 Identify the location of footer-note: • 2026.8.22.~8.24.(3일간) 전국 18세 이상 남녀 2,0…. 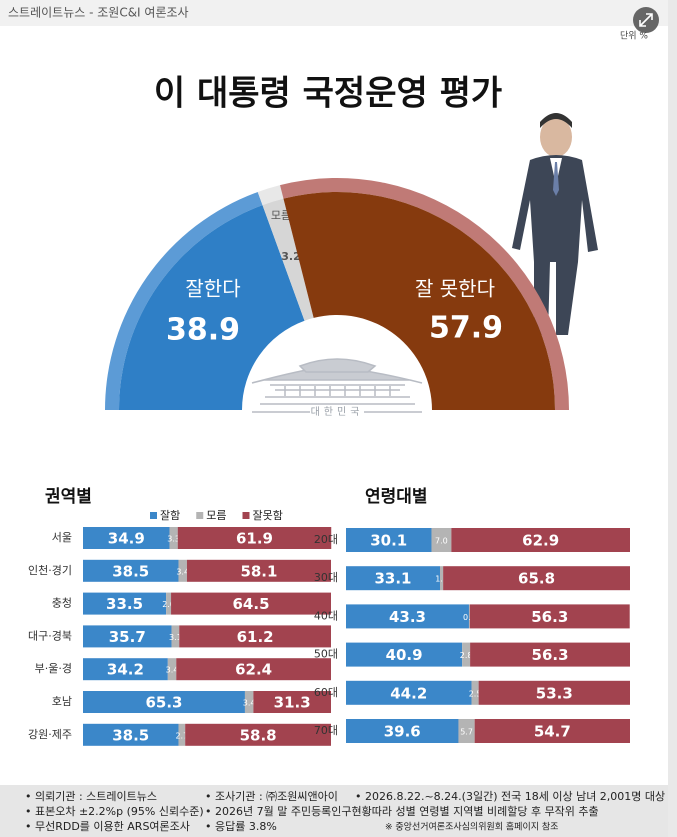
(510, 796).